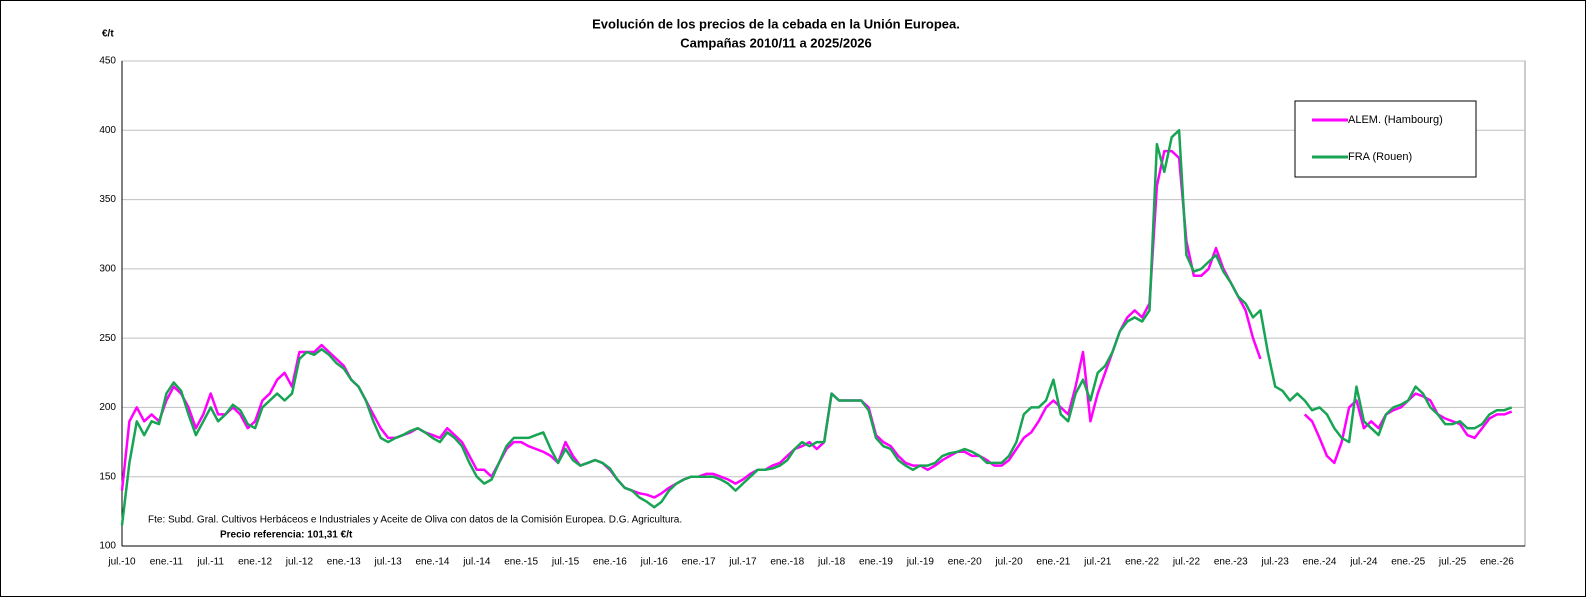  I want to click on x-tick-label: jul.-10, so click(121, 562).